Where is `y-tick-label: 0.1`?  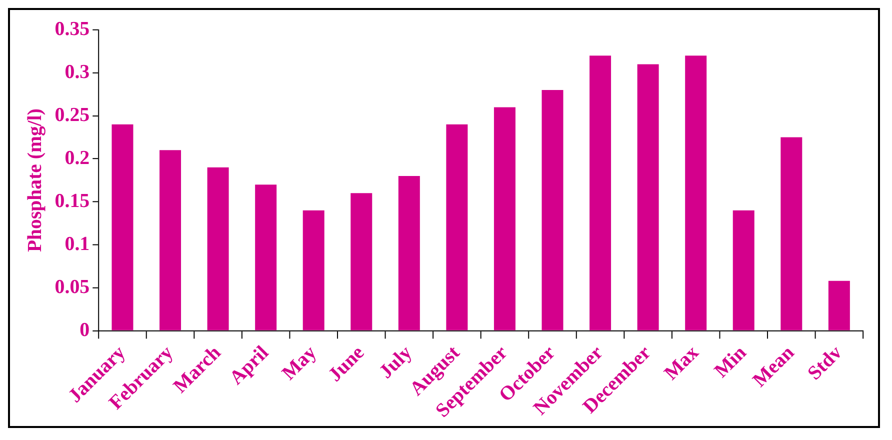
y-tick-label: 0.1 is located at coordinates (77, 243).